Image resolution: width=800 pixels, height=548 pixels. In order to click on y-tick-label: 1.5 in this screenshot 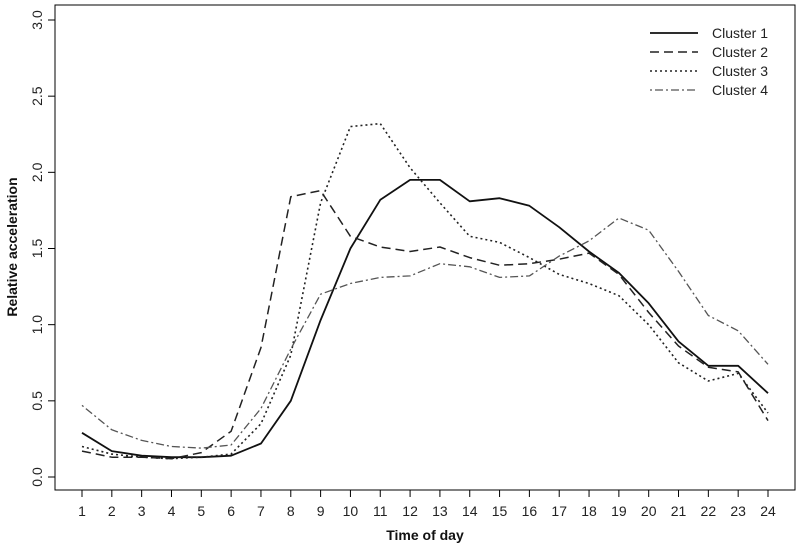, I will do `click(37, 249)`.